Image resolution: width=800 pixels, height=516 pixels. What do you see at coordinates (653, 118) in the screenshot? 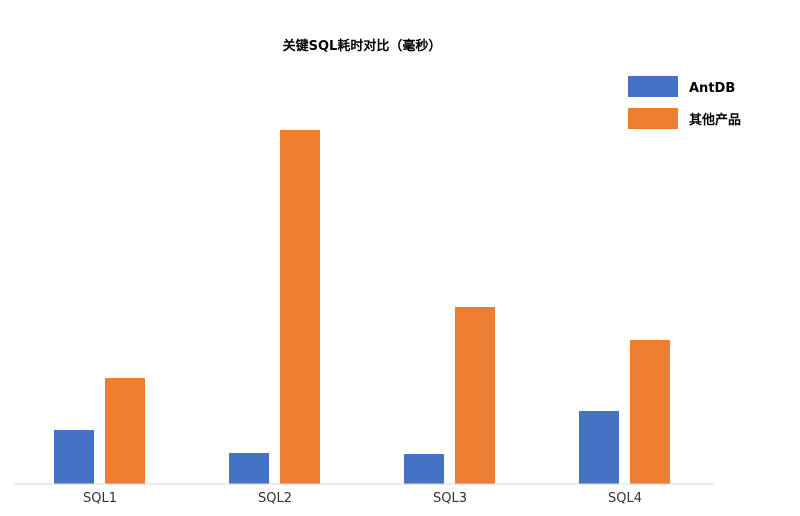
I see `legend-swatch-other` at bounding box center [653, 118].